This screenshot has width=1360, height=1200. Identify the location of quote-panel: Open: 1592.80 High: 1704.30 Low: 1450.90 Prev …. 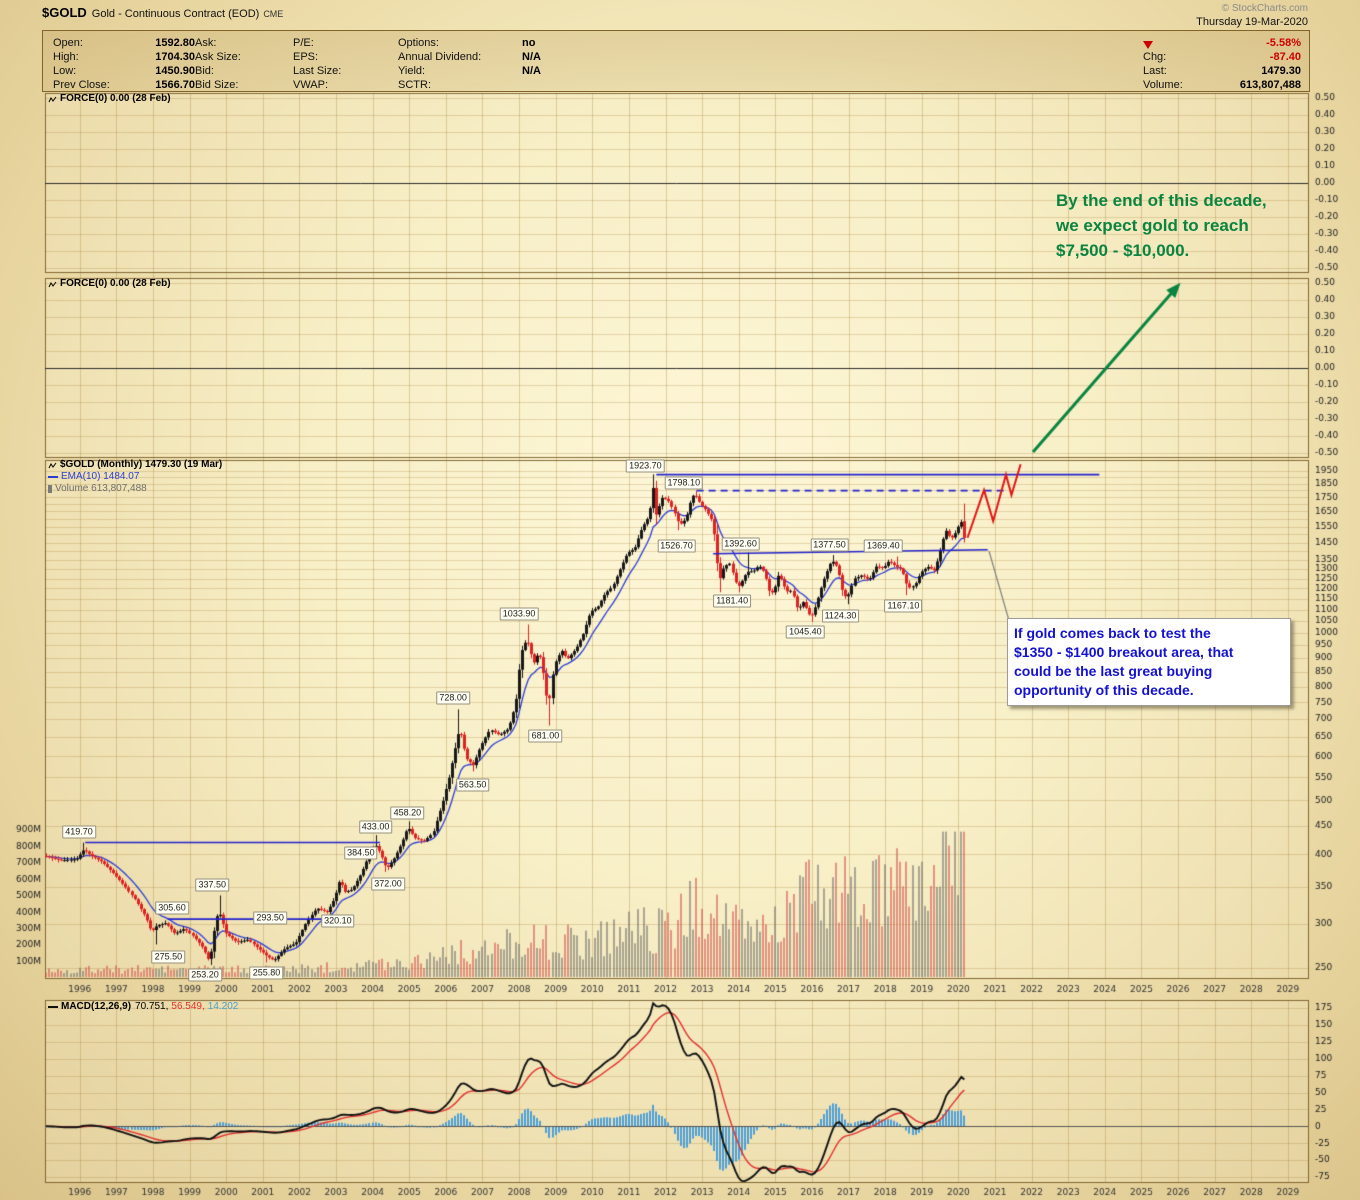
(676, 61).